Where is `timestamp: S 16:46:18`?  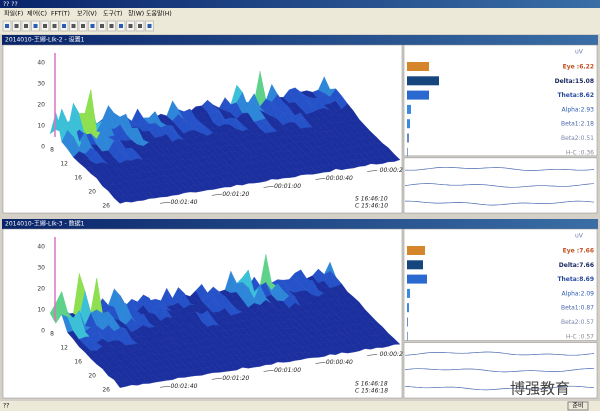 timestamp: S 16:46:18 is located at coordinates (371, 384).